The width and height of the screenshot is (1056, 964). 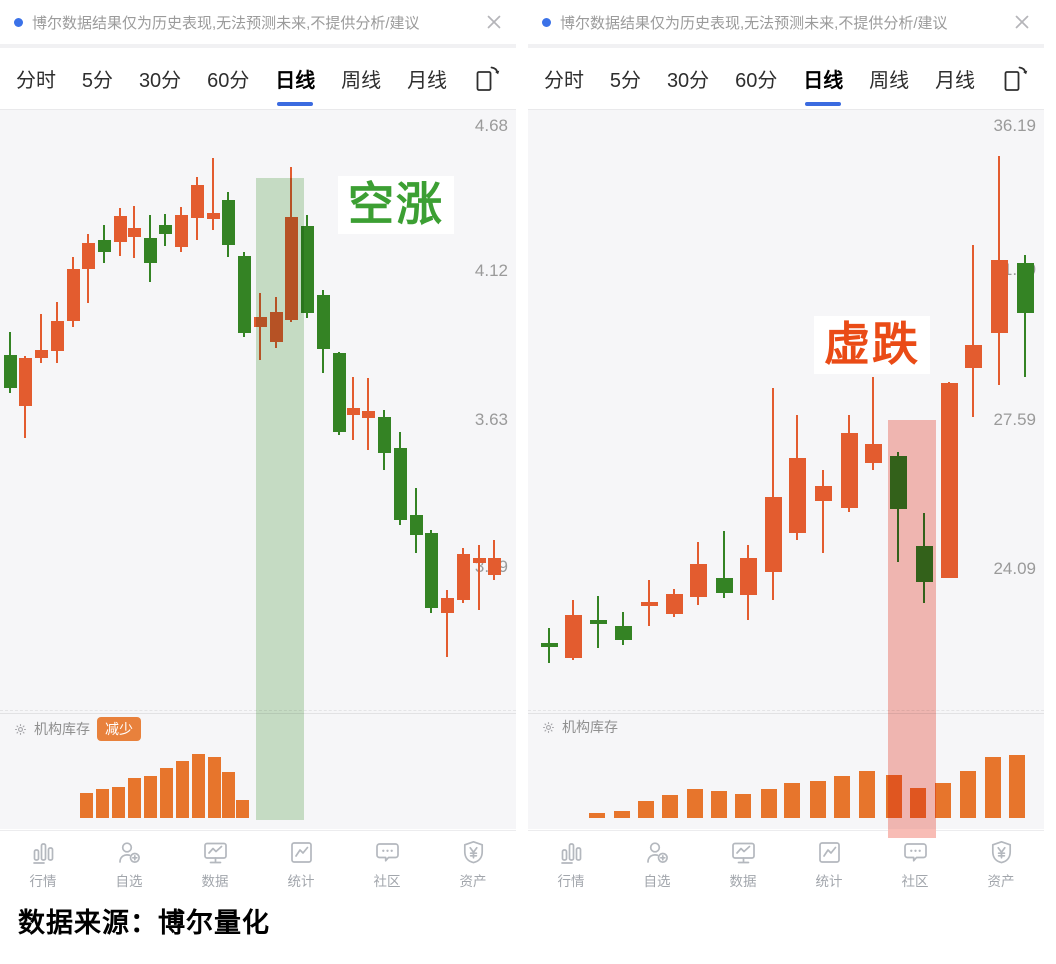 I want to click on data-source-caption: 数据来源：博尔量化, so click(x=144, y=923).